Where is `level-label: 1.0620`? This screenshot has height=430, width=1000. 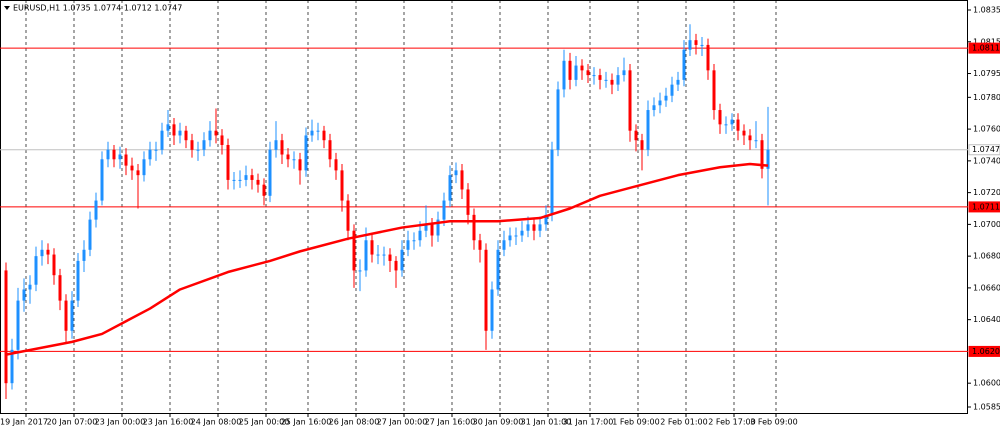 level-label: 1.0620 is located at coordinates (986, 351).